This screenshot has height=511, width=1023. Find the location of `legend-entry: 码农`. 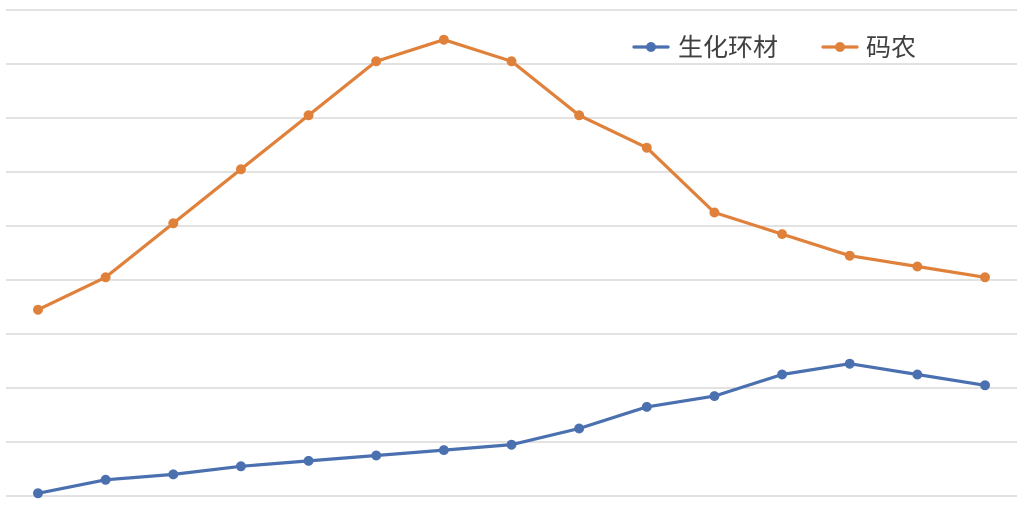

legend-entry: 码农 is located at coordinates (868, 47).